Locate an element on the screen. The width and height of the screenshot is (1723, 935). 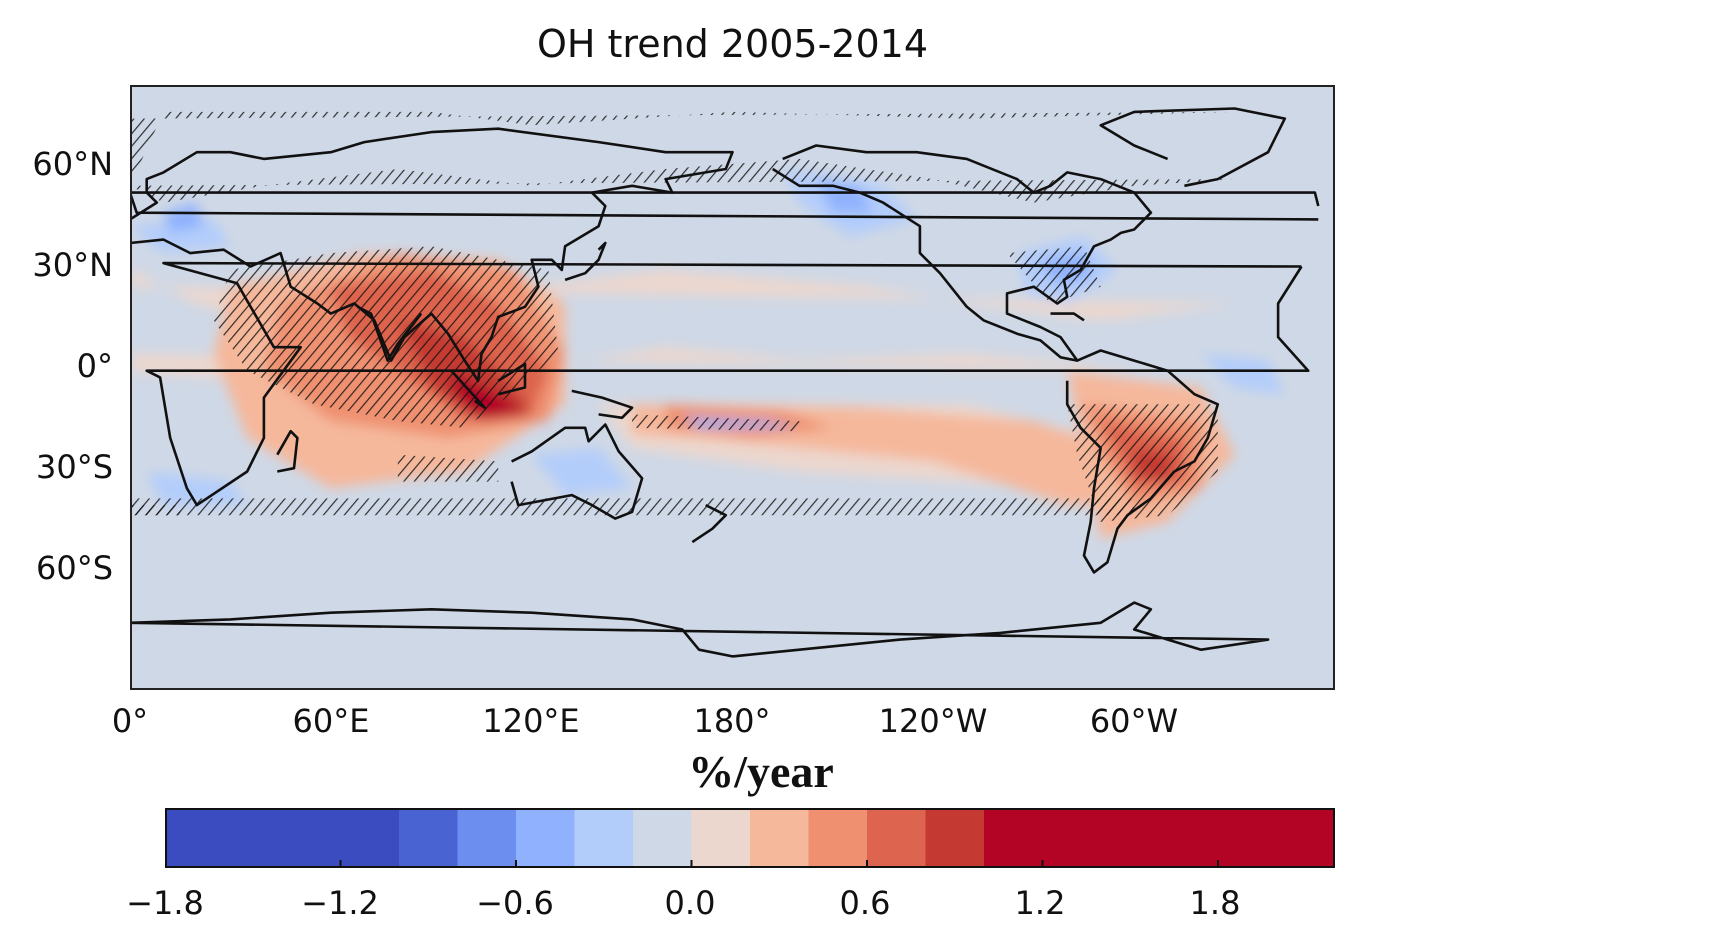
lat-tick-30n: 30°N is located at coordinates (72, 265).